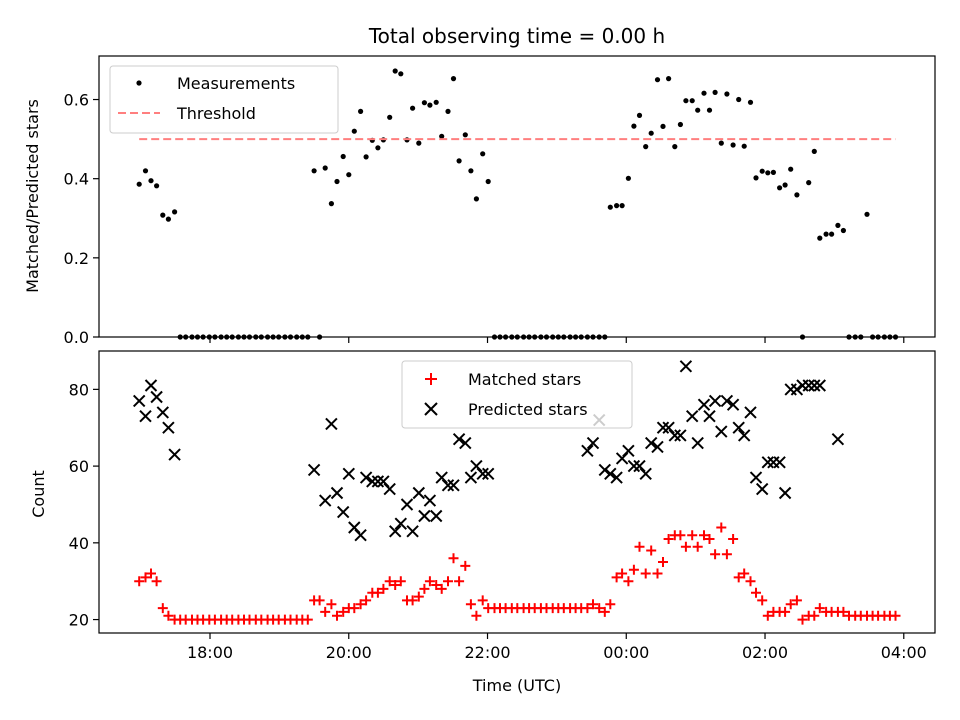  I want to click on ratio-legend: Measurements Threshold, so click(224, 99).